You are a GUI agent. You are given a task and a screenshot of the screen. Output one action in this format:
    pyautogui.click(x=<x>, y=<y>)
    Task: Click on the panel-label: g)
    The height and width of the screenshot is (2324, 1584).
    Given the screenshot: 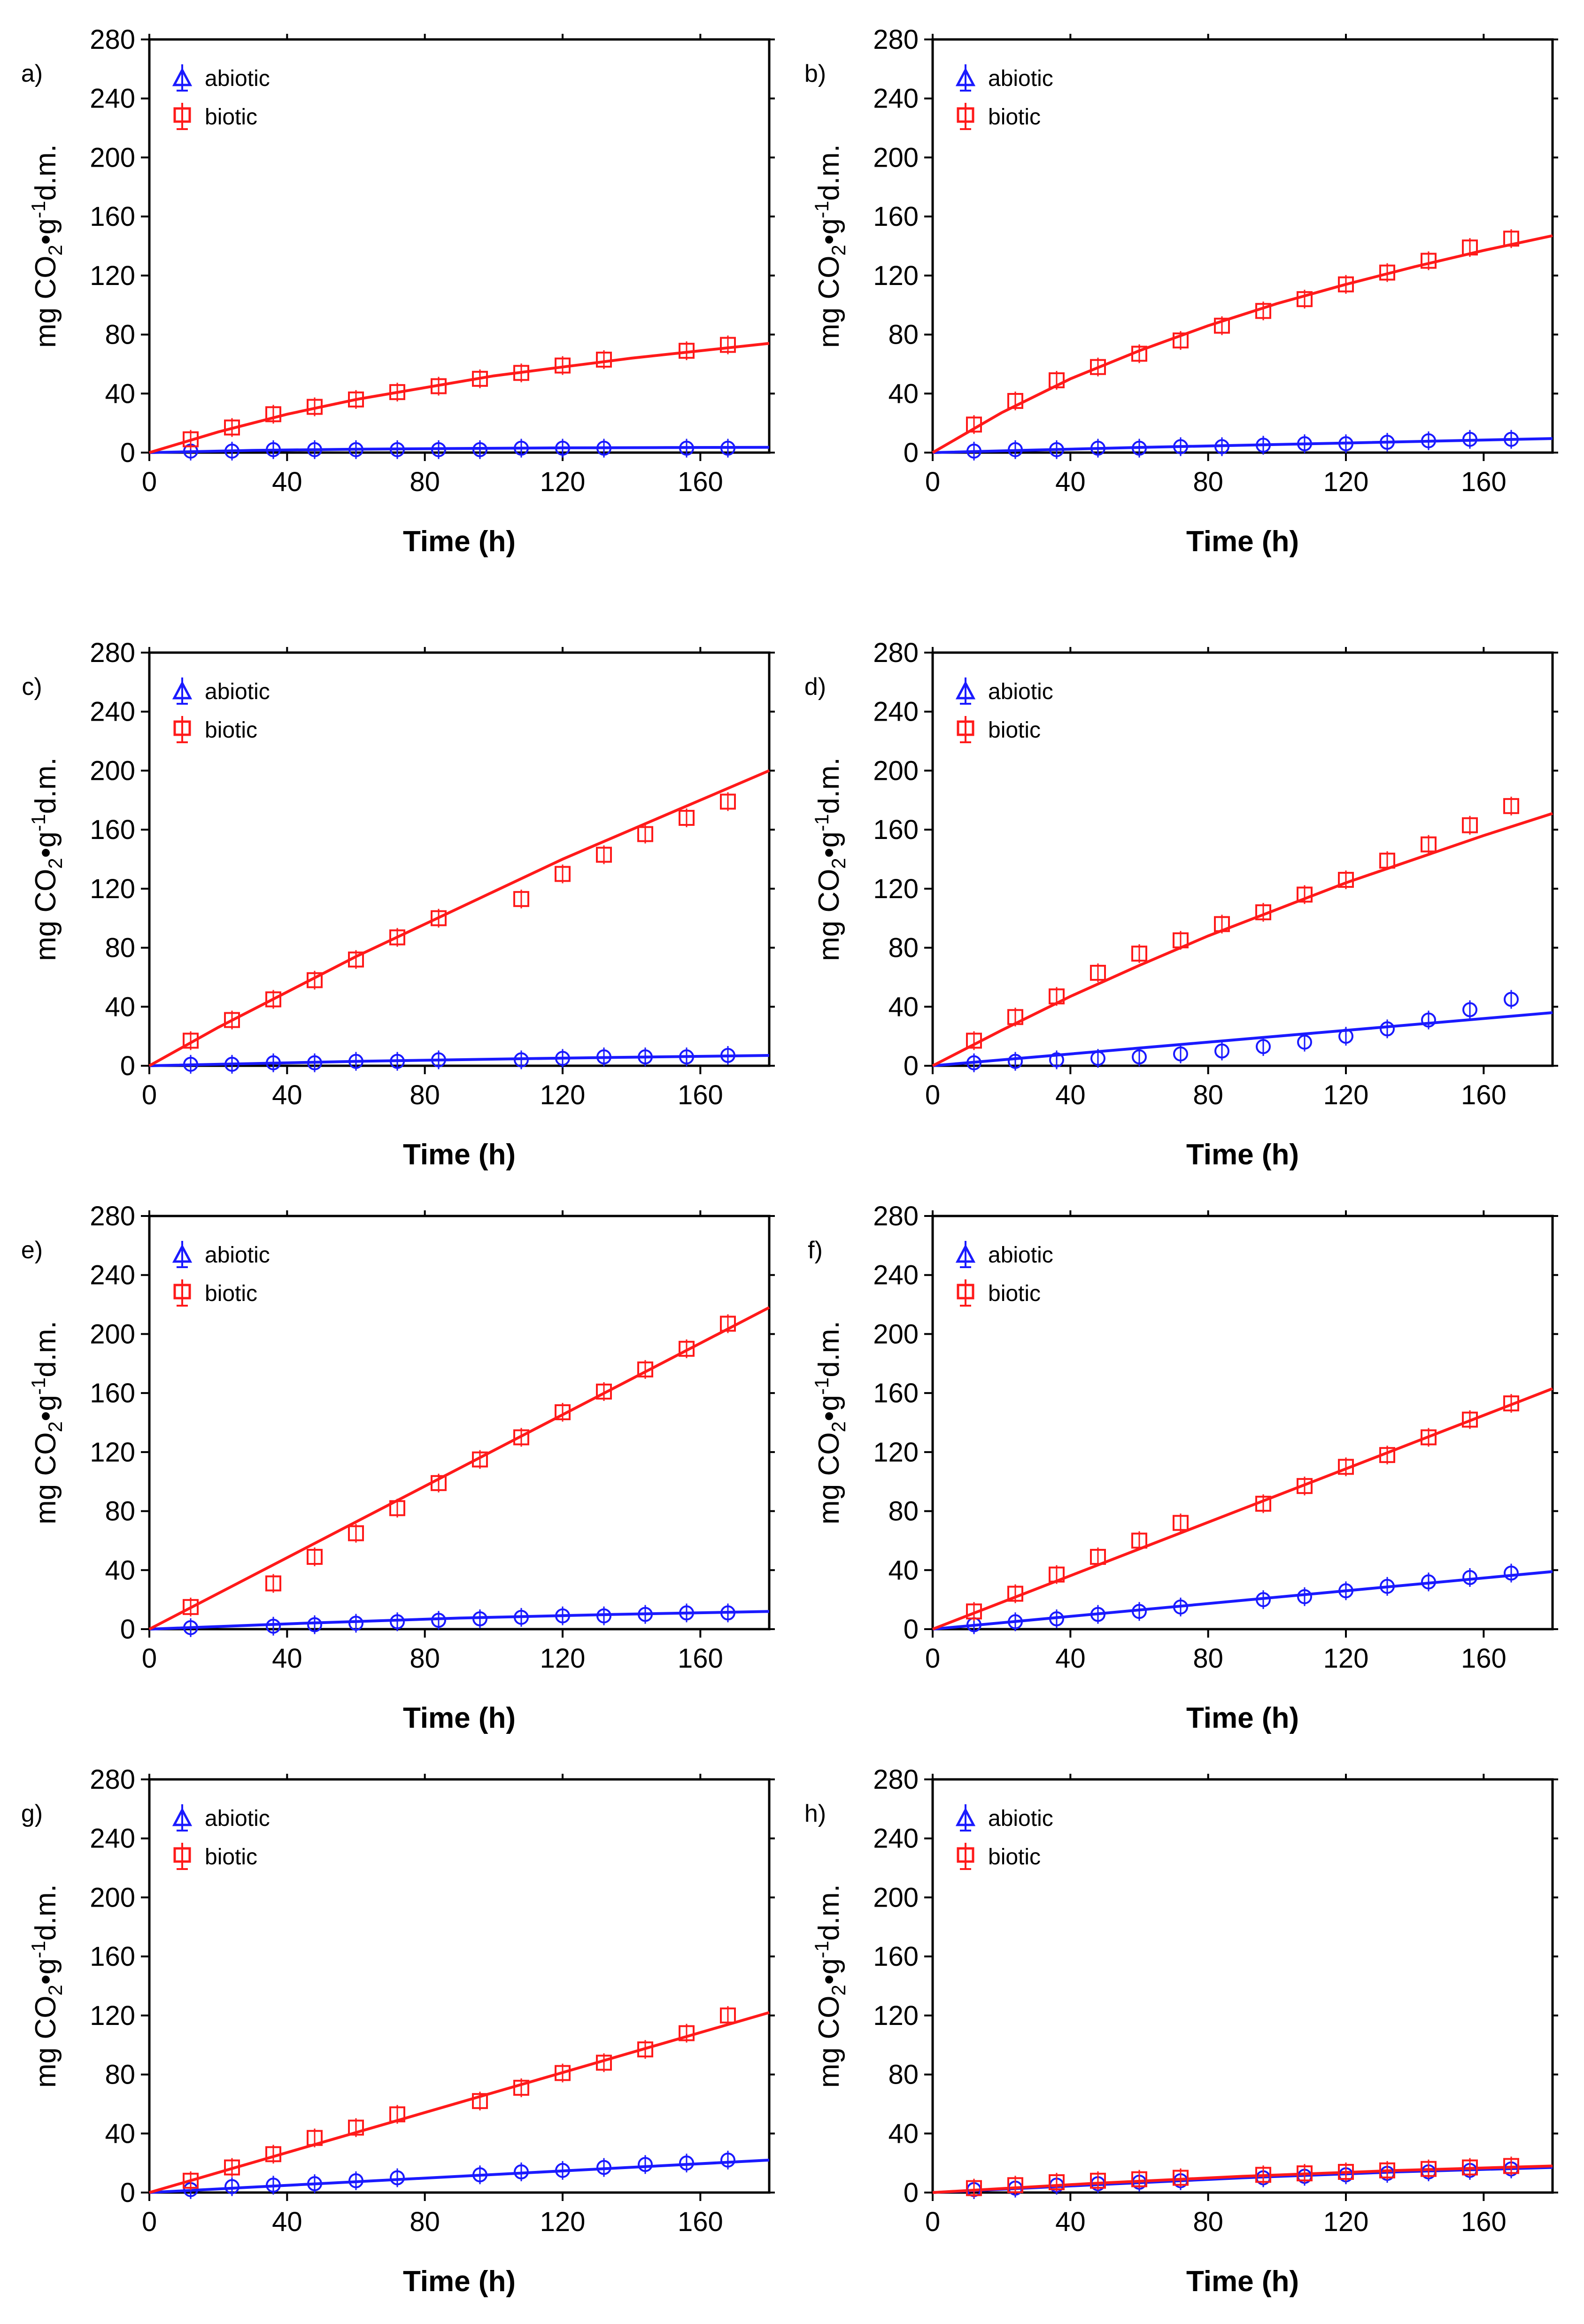 What is the action you would take?
    pyautogui.click(x=32, y=1814)
    